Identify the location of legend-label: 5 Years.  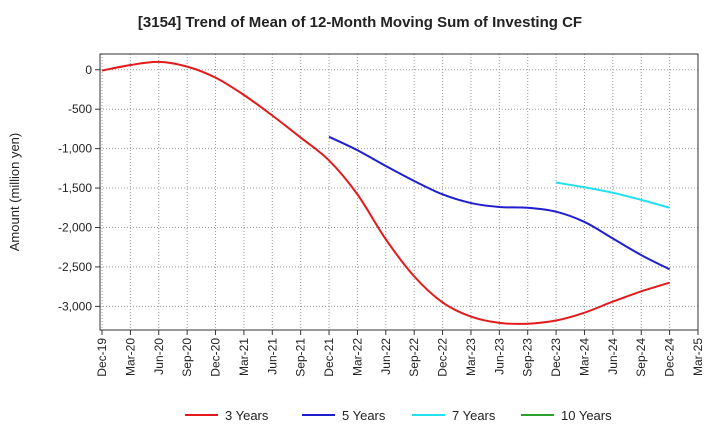
(364, 415).